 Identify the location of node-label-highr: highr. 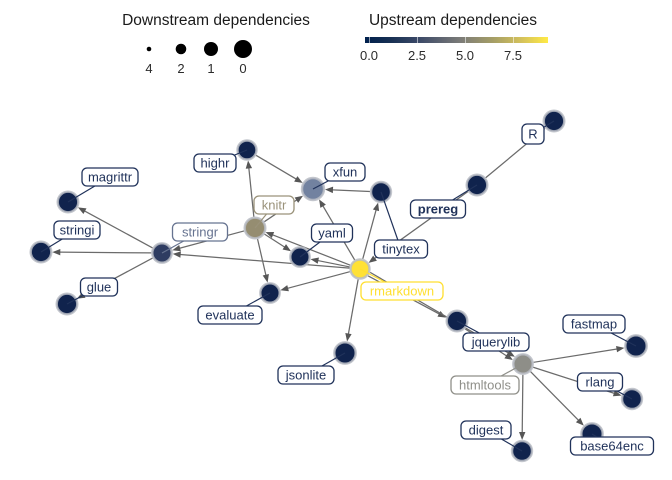
(215, 163).